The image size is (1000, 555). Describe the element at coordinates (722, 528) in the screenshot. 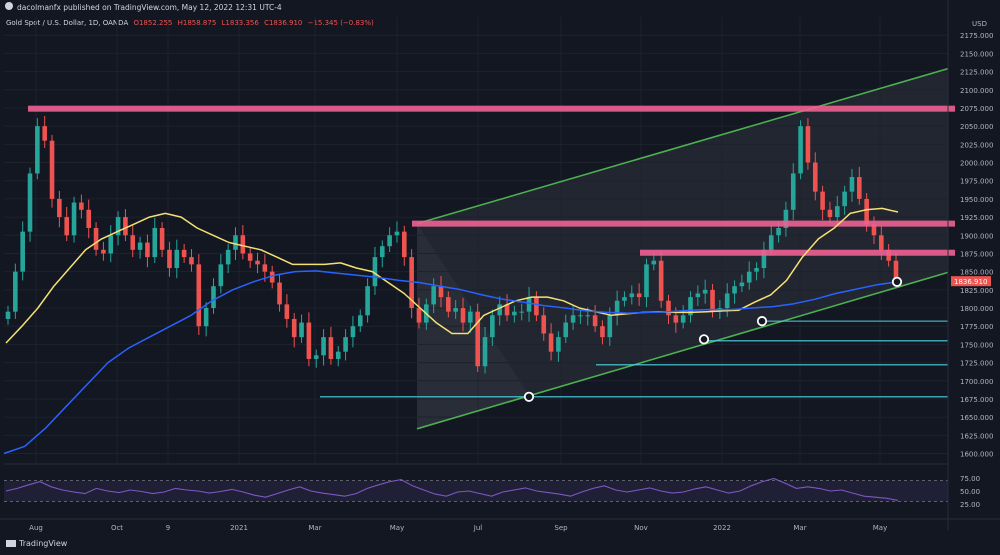

I see `time-tick-label: 2022` at that location.